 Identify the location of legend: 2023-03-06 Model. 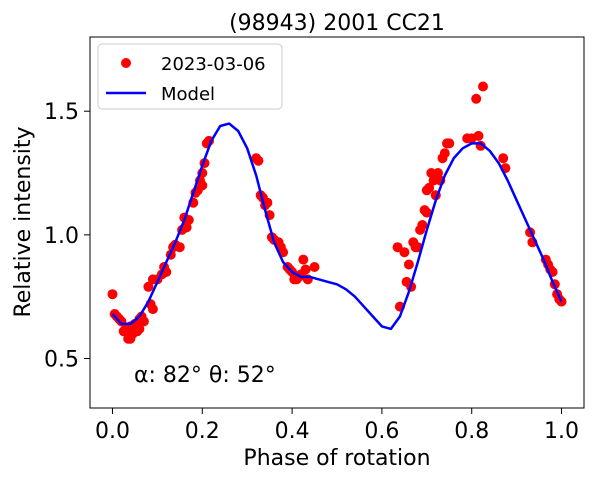
(190, 76).